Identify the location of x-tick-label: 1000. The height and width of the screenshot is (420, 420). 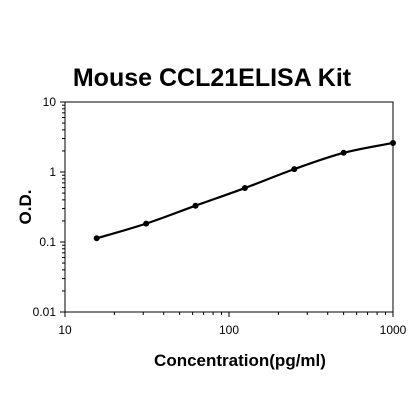
(393, 330).